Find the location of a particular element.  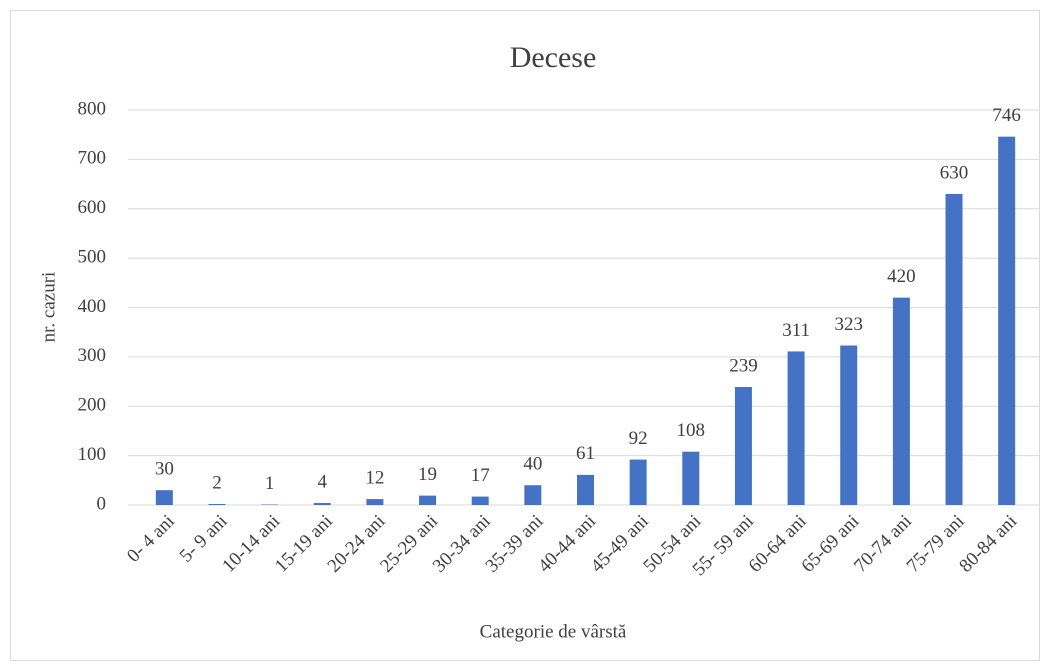

y-tick-label: 300 is located at coordinates (92, 355).